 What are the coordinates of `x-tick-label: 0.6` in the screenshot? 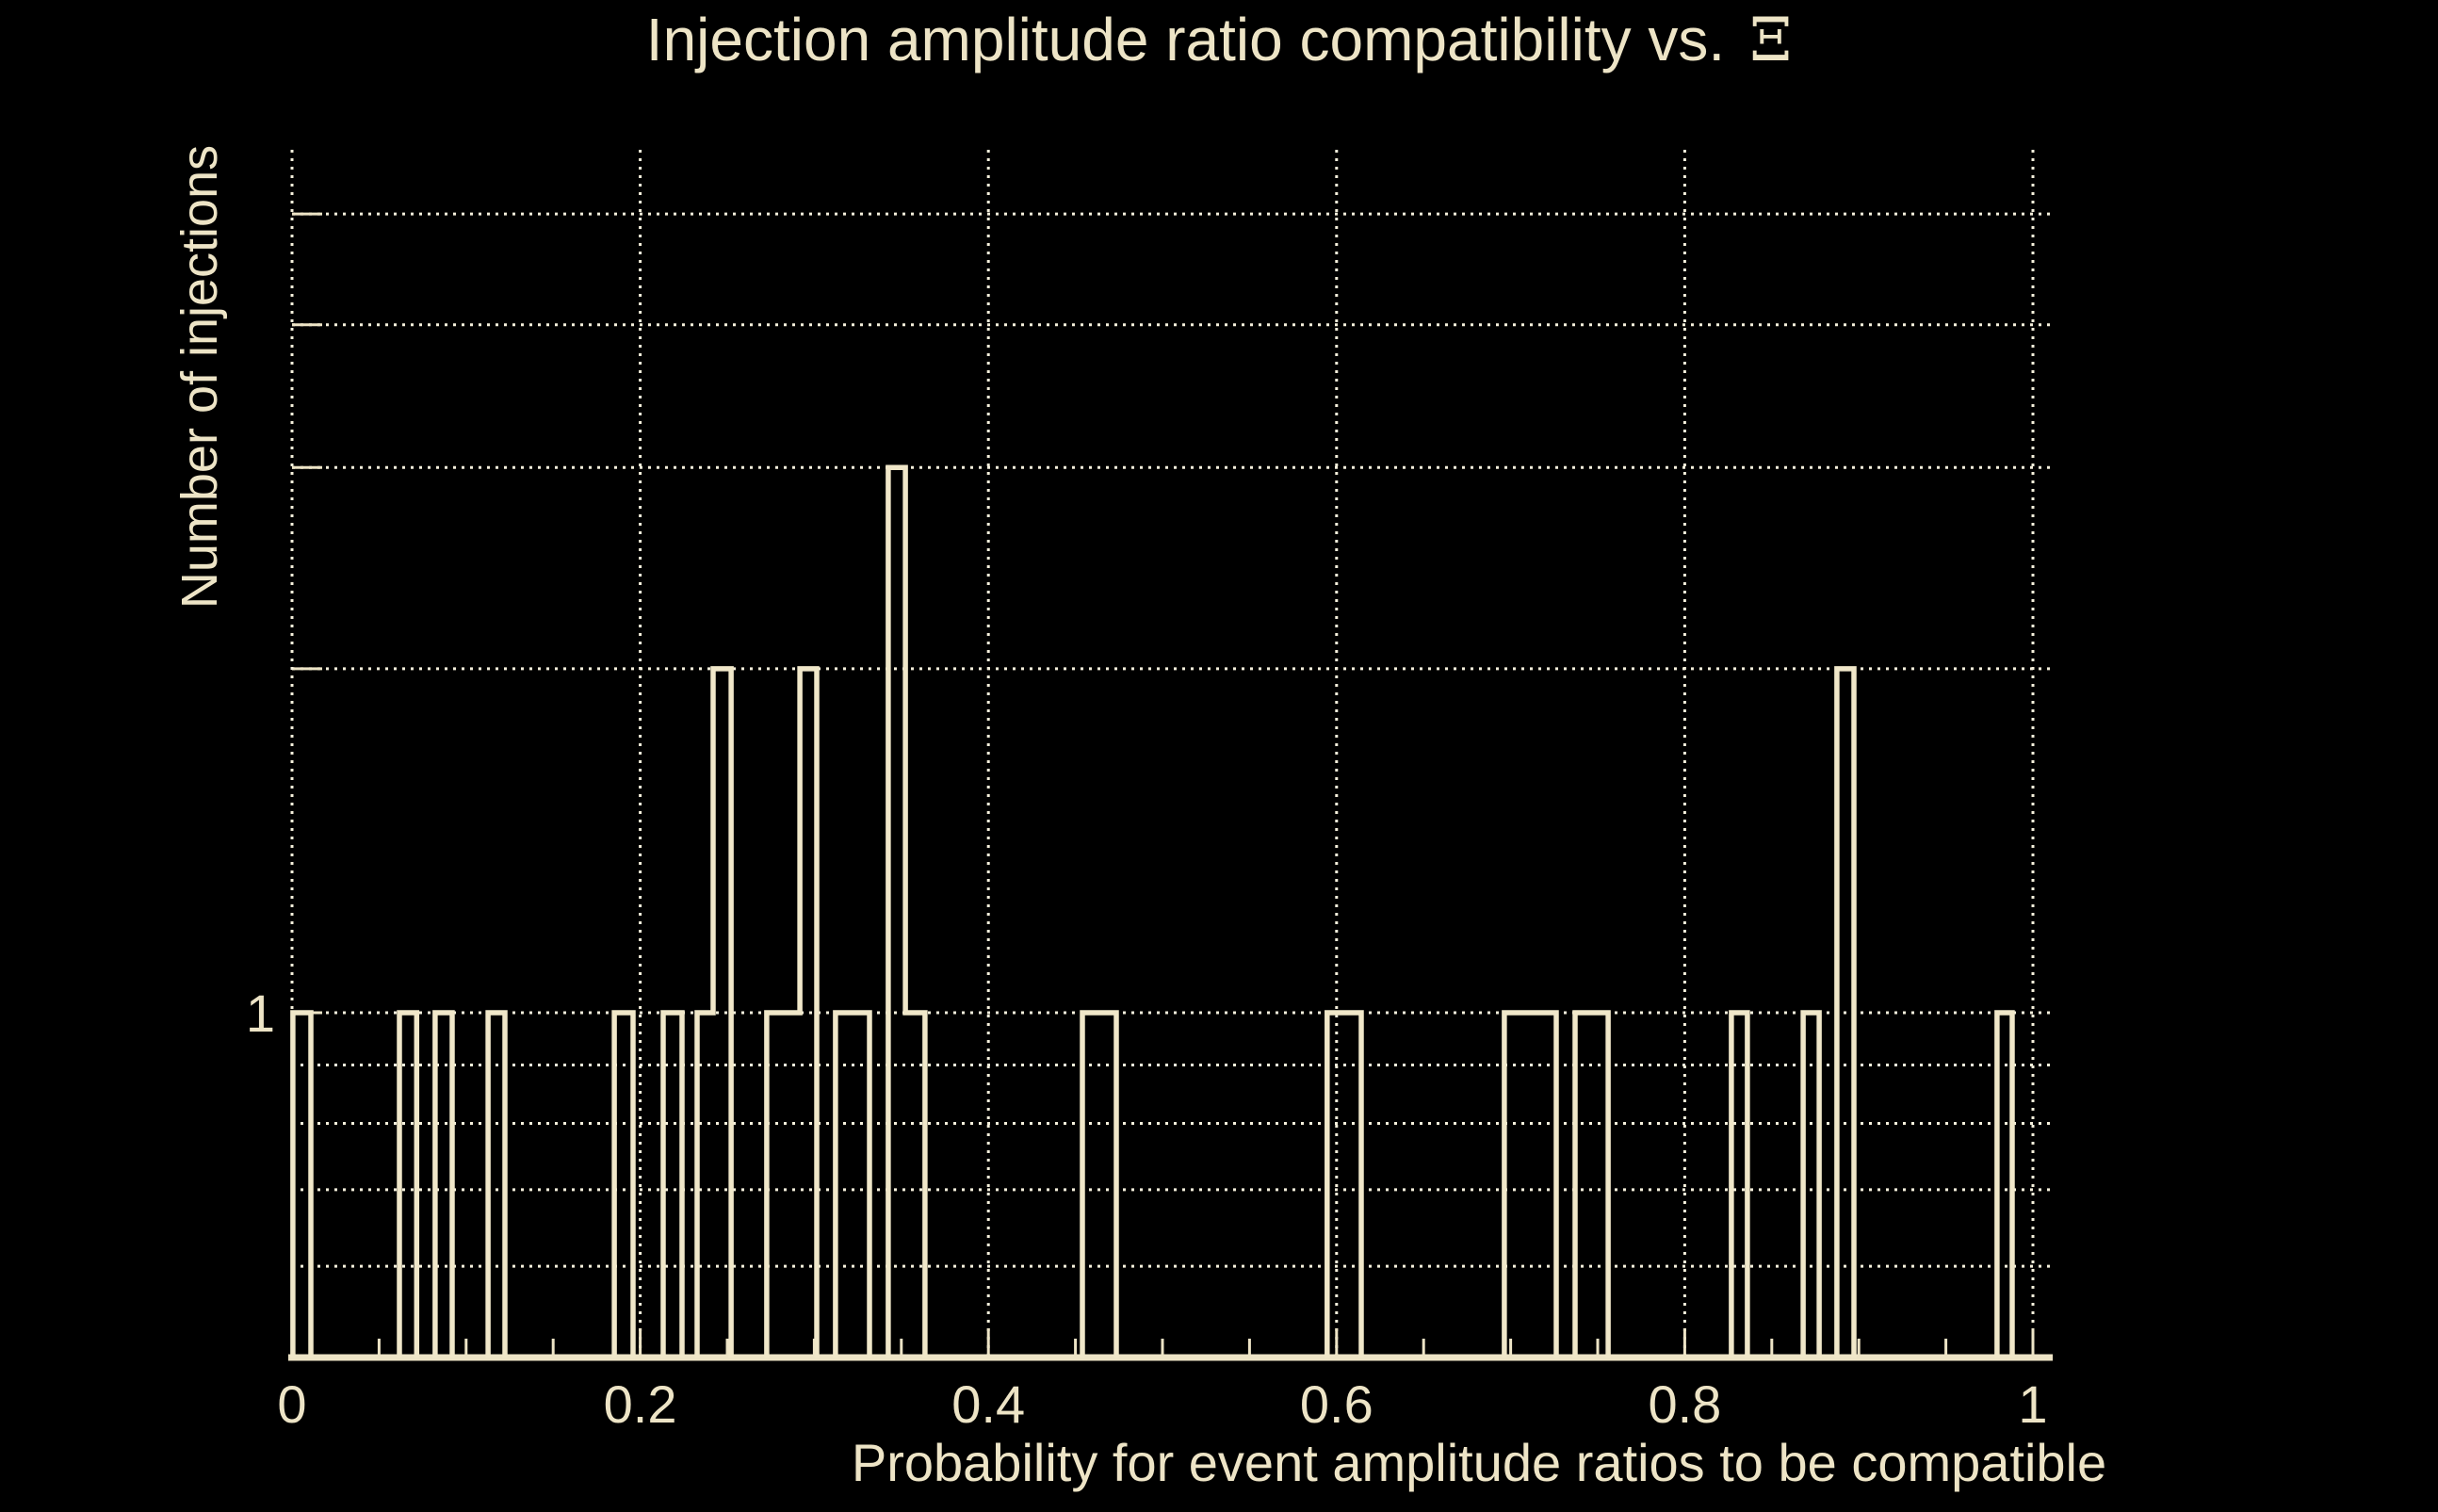 It's located at (1336, 1404).